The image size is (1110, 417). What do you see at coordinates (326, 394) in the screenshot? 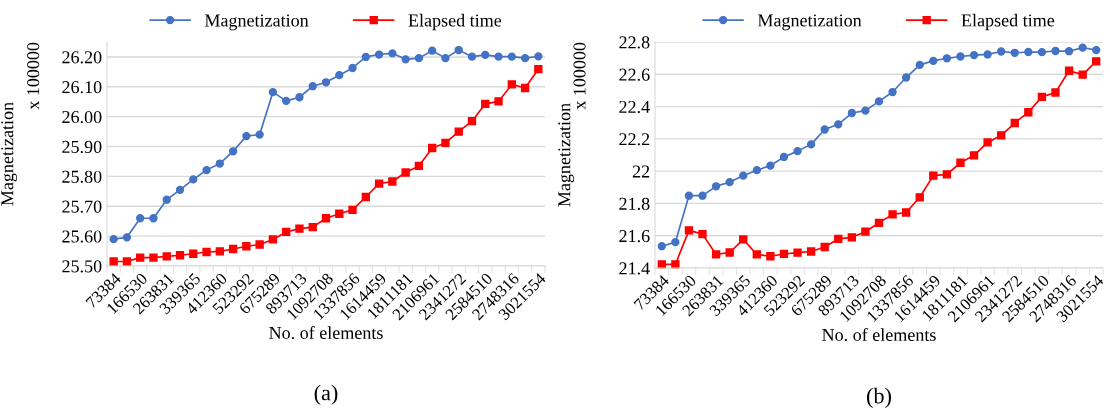
I see `text: (a)` at bounding box center [326, 394].